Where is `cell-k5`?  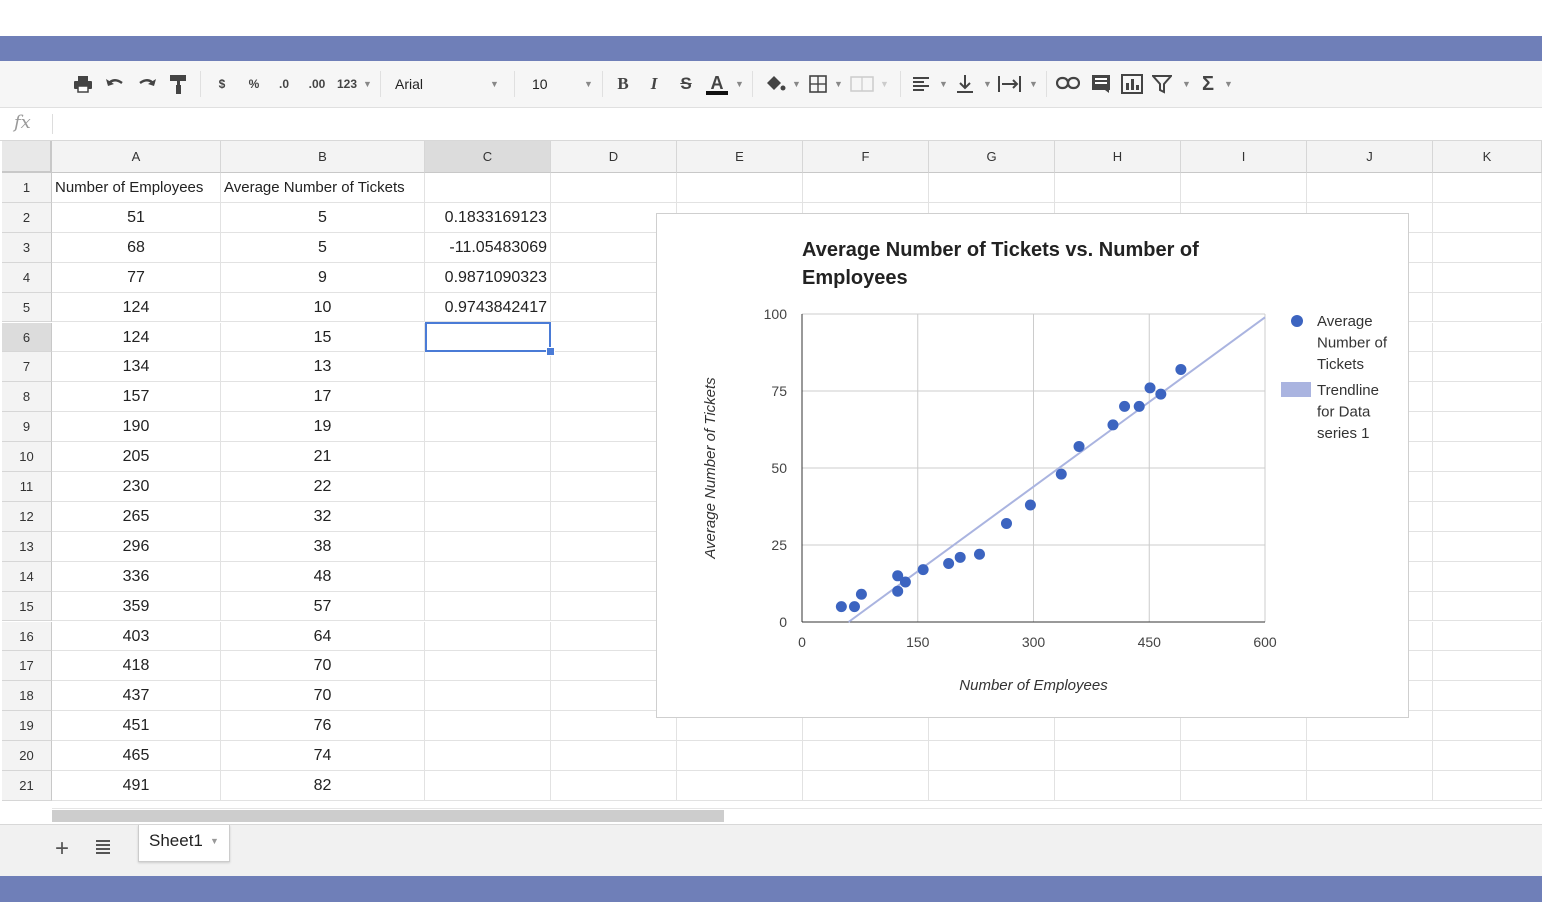
cell-k5 is located at coordinates (1487, 307).